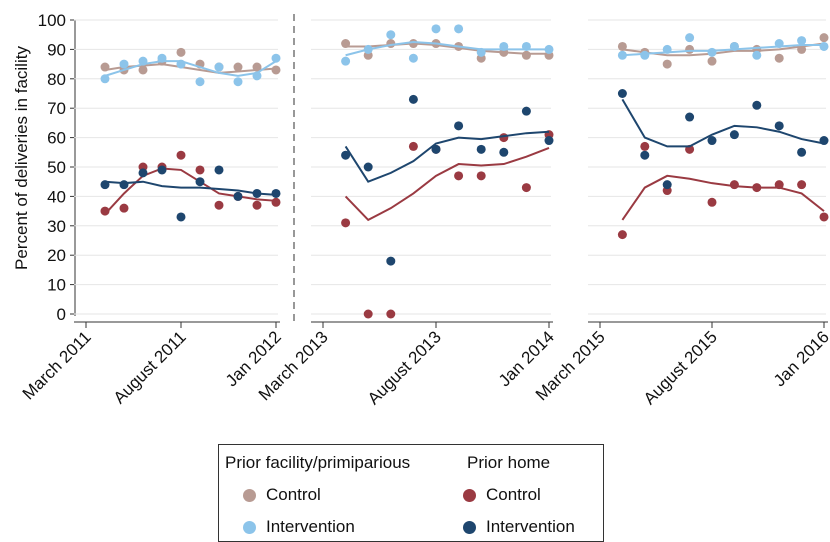  What do you see at coordinates (52, 20) in the screenshot?
I see `y-tick-label: 100` at bounding box center [52, 20].